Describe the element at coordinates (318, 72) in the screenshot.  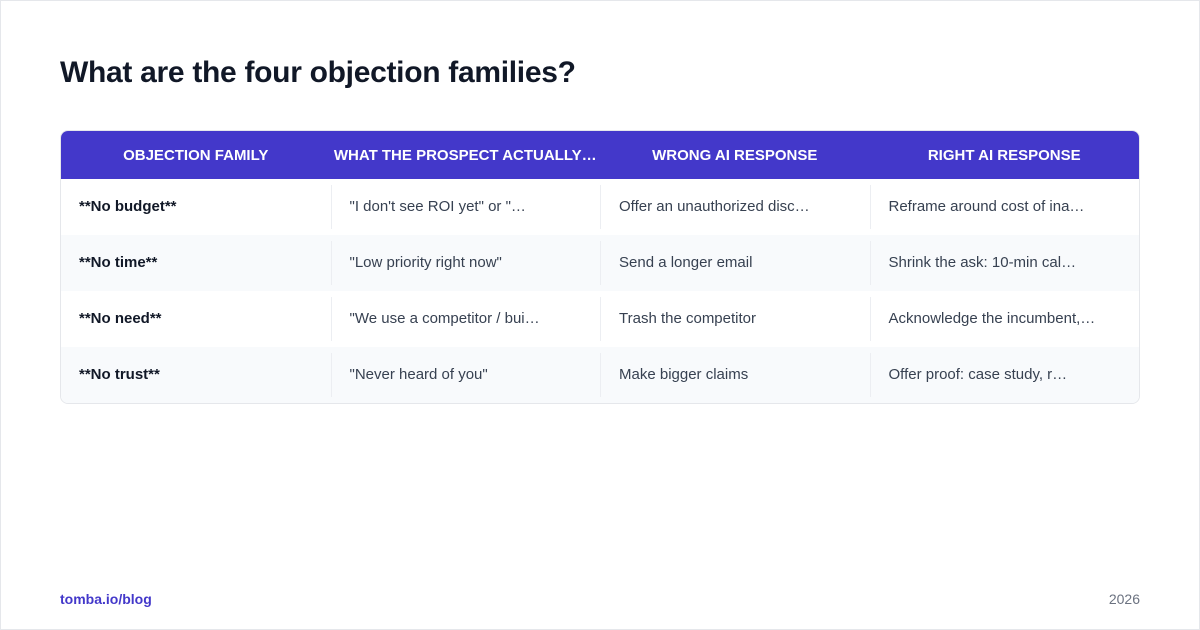
I see `title: What are the four objection families?` at that location.